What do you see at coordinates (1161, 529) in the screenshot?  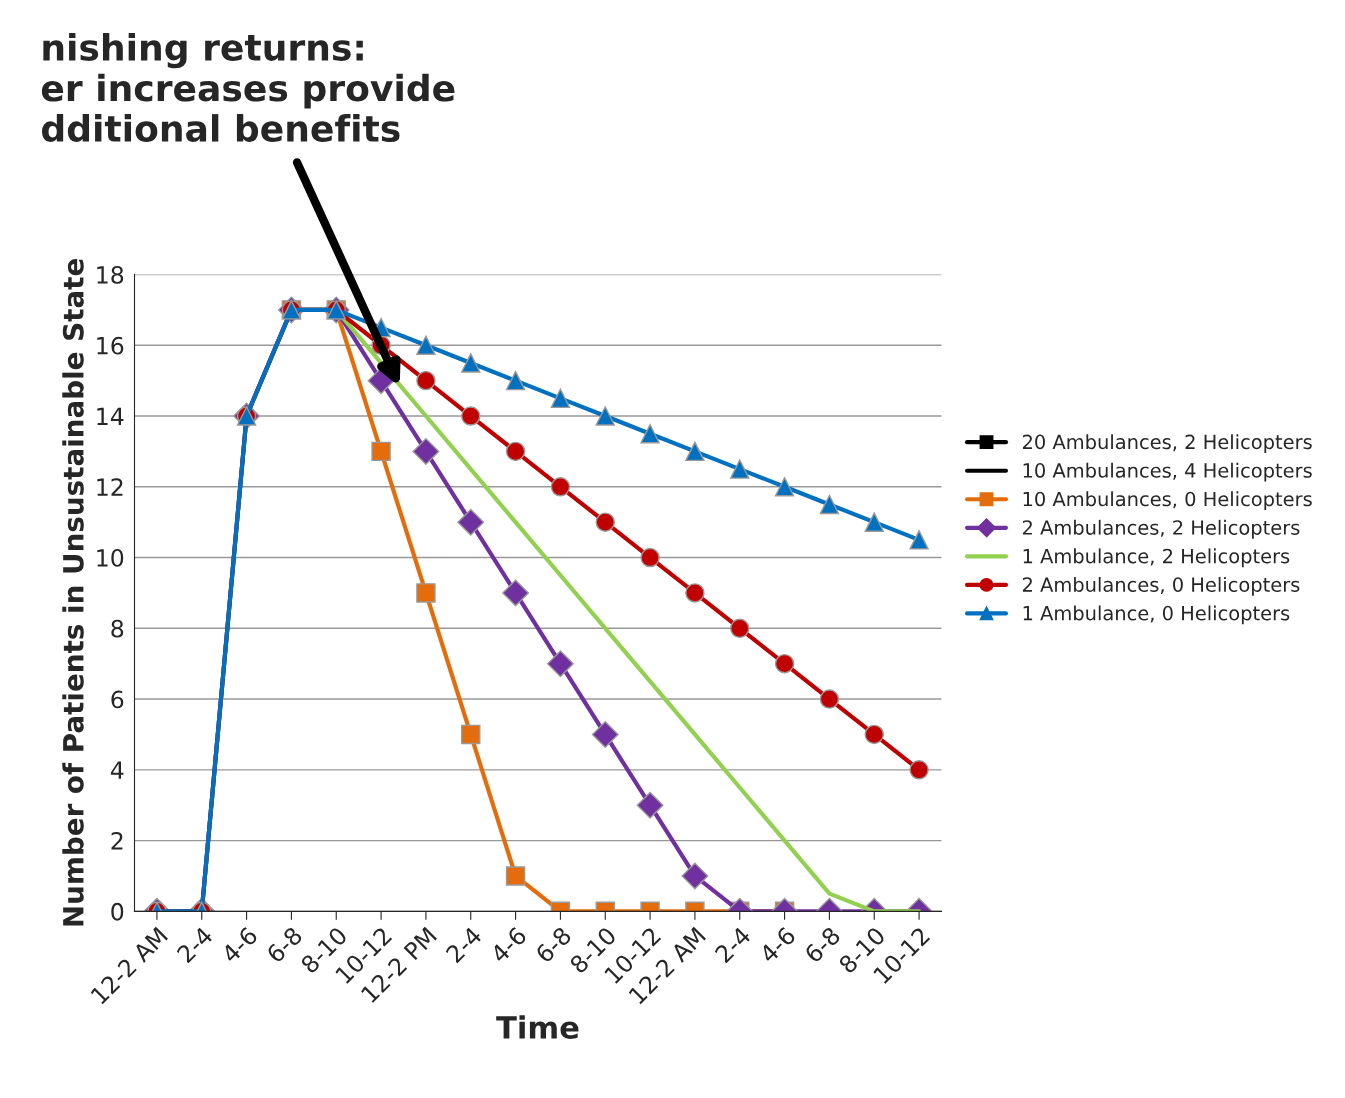 I see `legend-label: 2 Ambulances, 2 Helicopters` at bounding box center [1161, 529].